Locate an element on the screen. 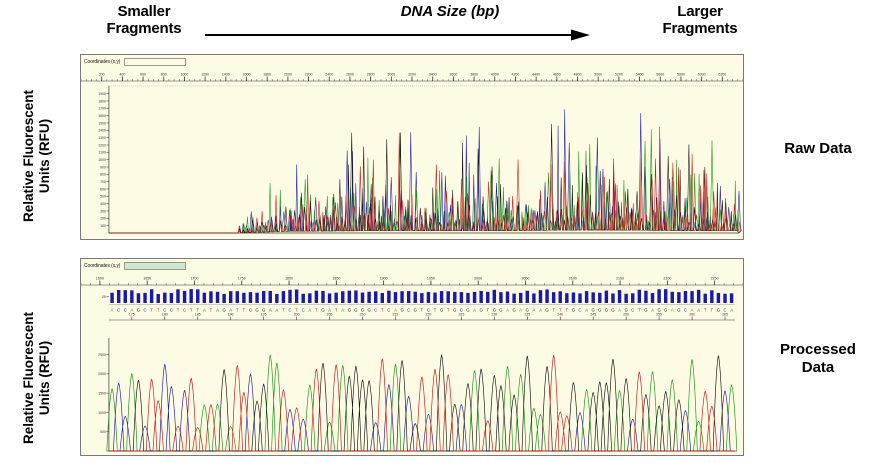 Image resolution: width=890 pixels, height=473 pixels. page-title: DNA Size (bp) is located at coordinates (450, 11).